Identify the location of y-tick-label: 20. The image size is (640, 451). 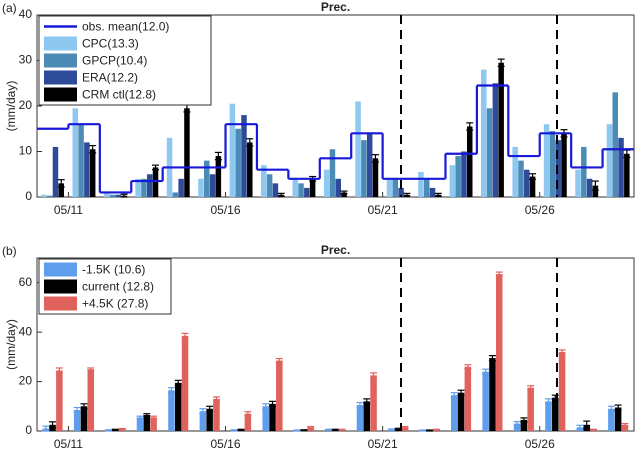
(26, 105).